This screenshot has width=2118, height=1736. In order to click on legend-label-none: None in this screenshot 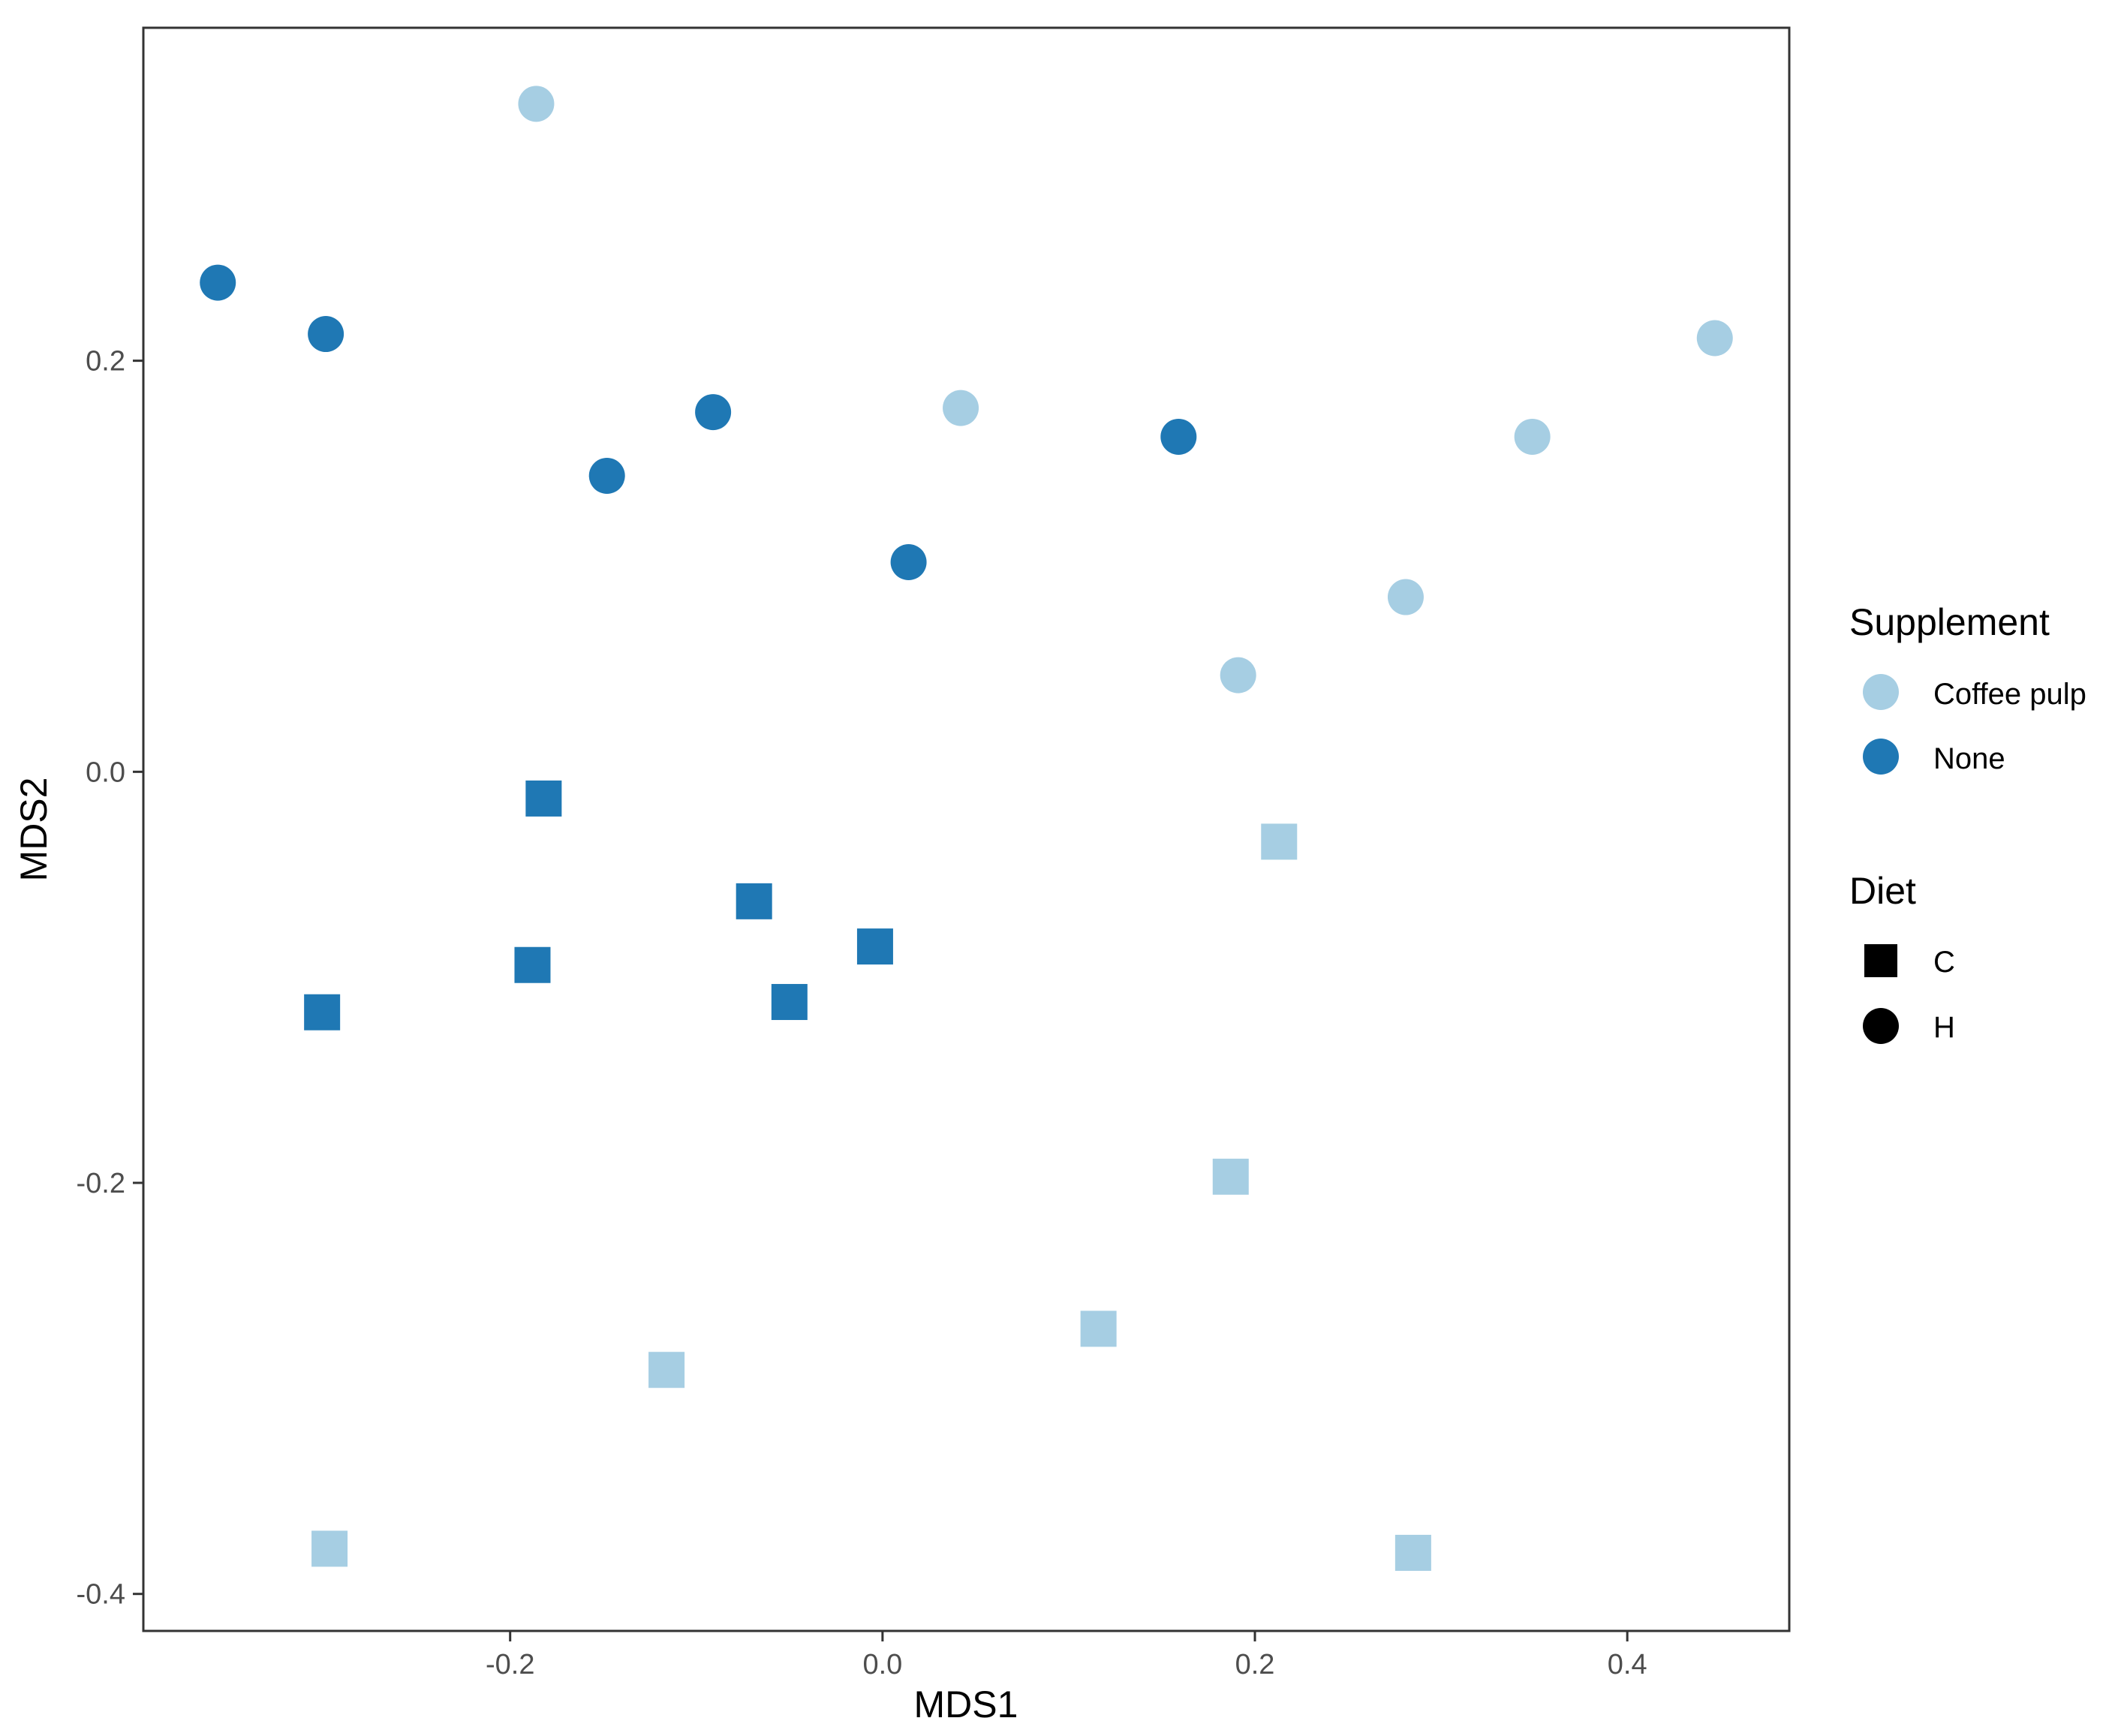, I will do `click(1969, 759)`.